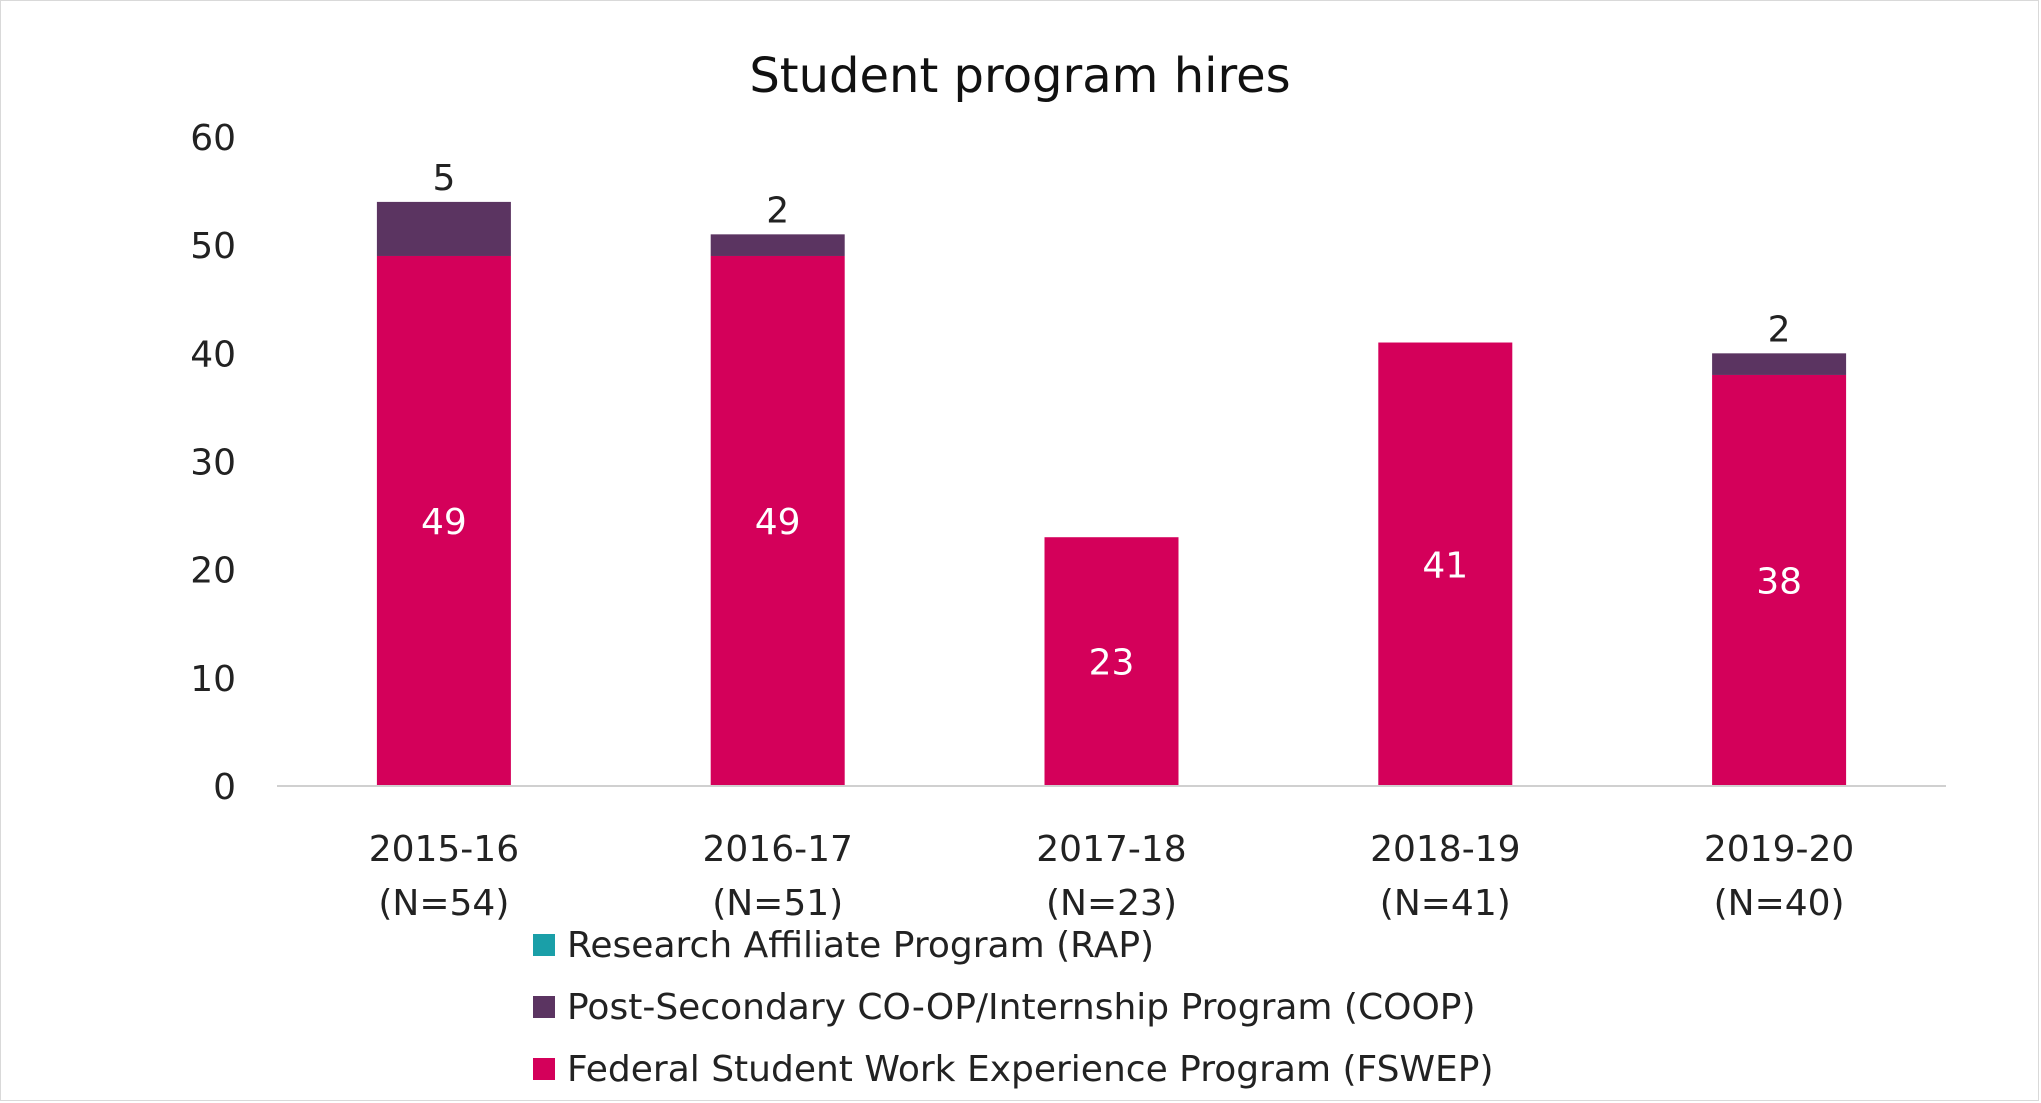  Describe the element at coordinates (213, 679) in the screenshot. I see `y-tick-label: 10` at that location.